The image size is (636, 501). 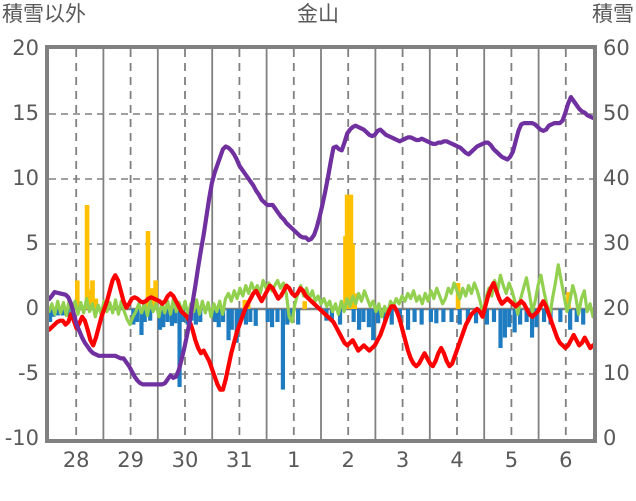 I want to click on y-tick-label--5: -5, so click(x=28, y=373).